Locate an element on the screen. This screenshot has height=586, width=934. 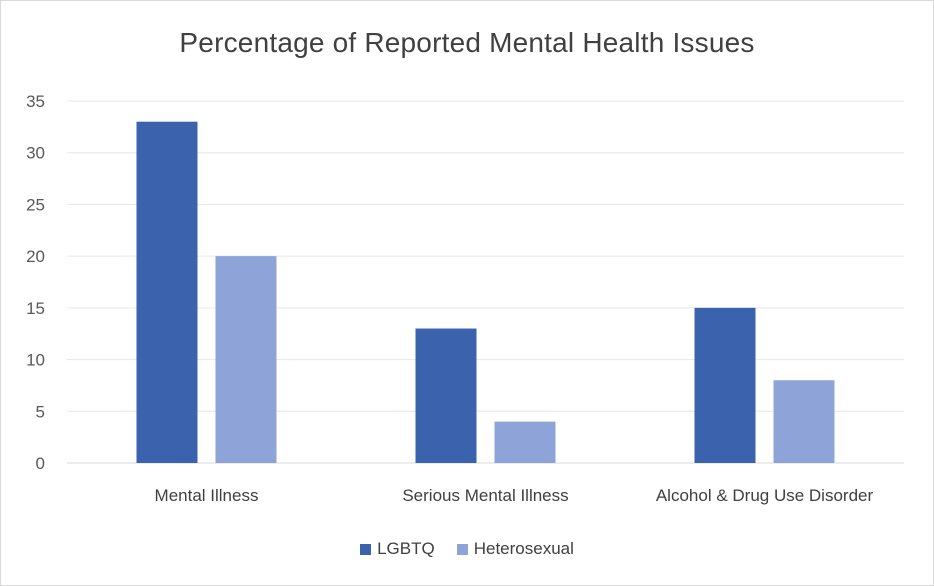
y-tick-label: 15 is located at coordinates (35, 308).